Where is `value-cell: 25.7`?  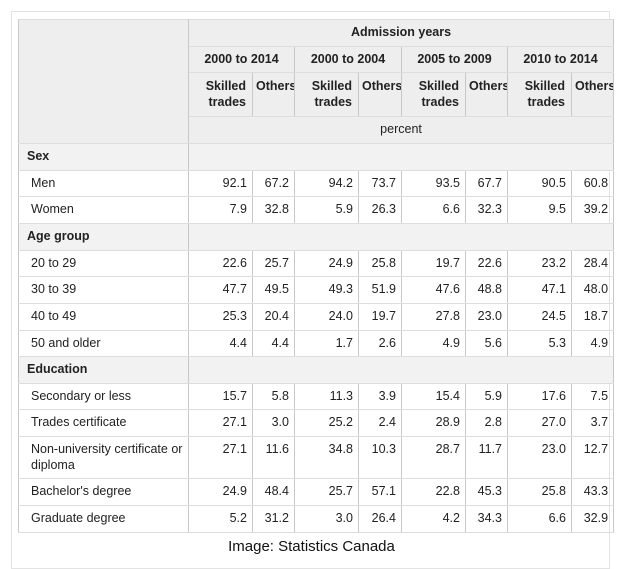 value-cell: 25.7 is located at coordinates (273, 263).